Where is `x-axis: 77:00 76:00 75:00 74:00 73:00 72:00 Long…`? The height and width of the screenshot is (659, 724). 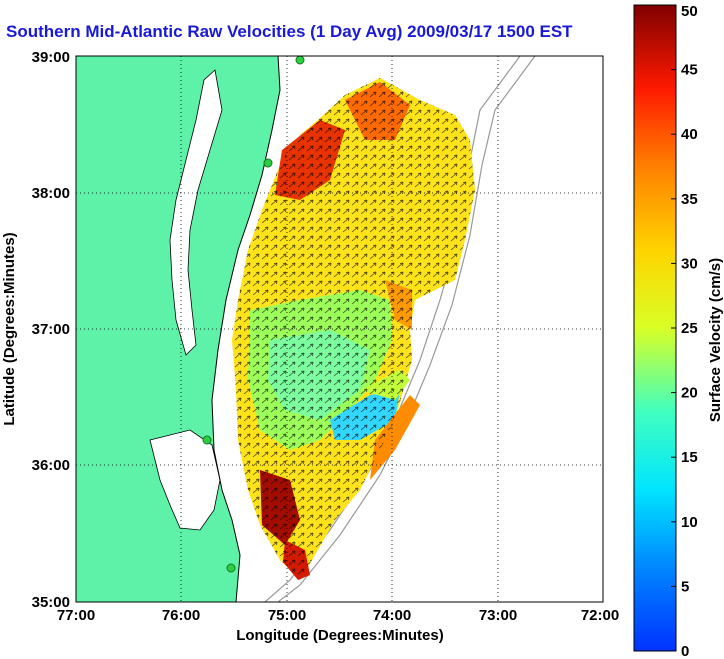
x-axis: 77:00 76:00 75:00 74:00 73:00 72:00 Long… is located at coordinates (338, 625).